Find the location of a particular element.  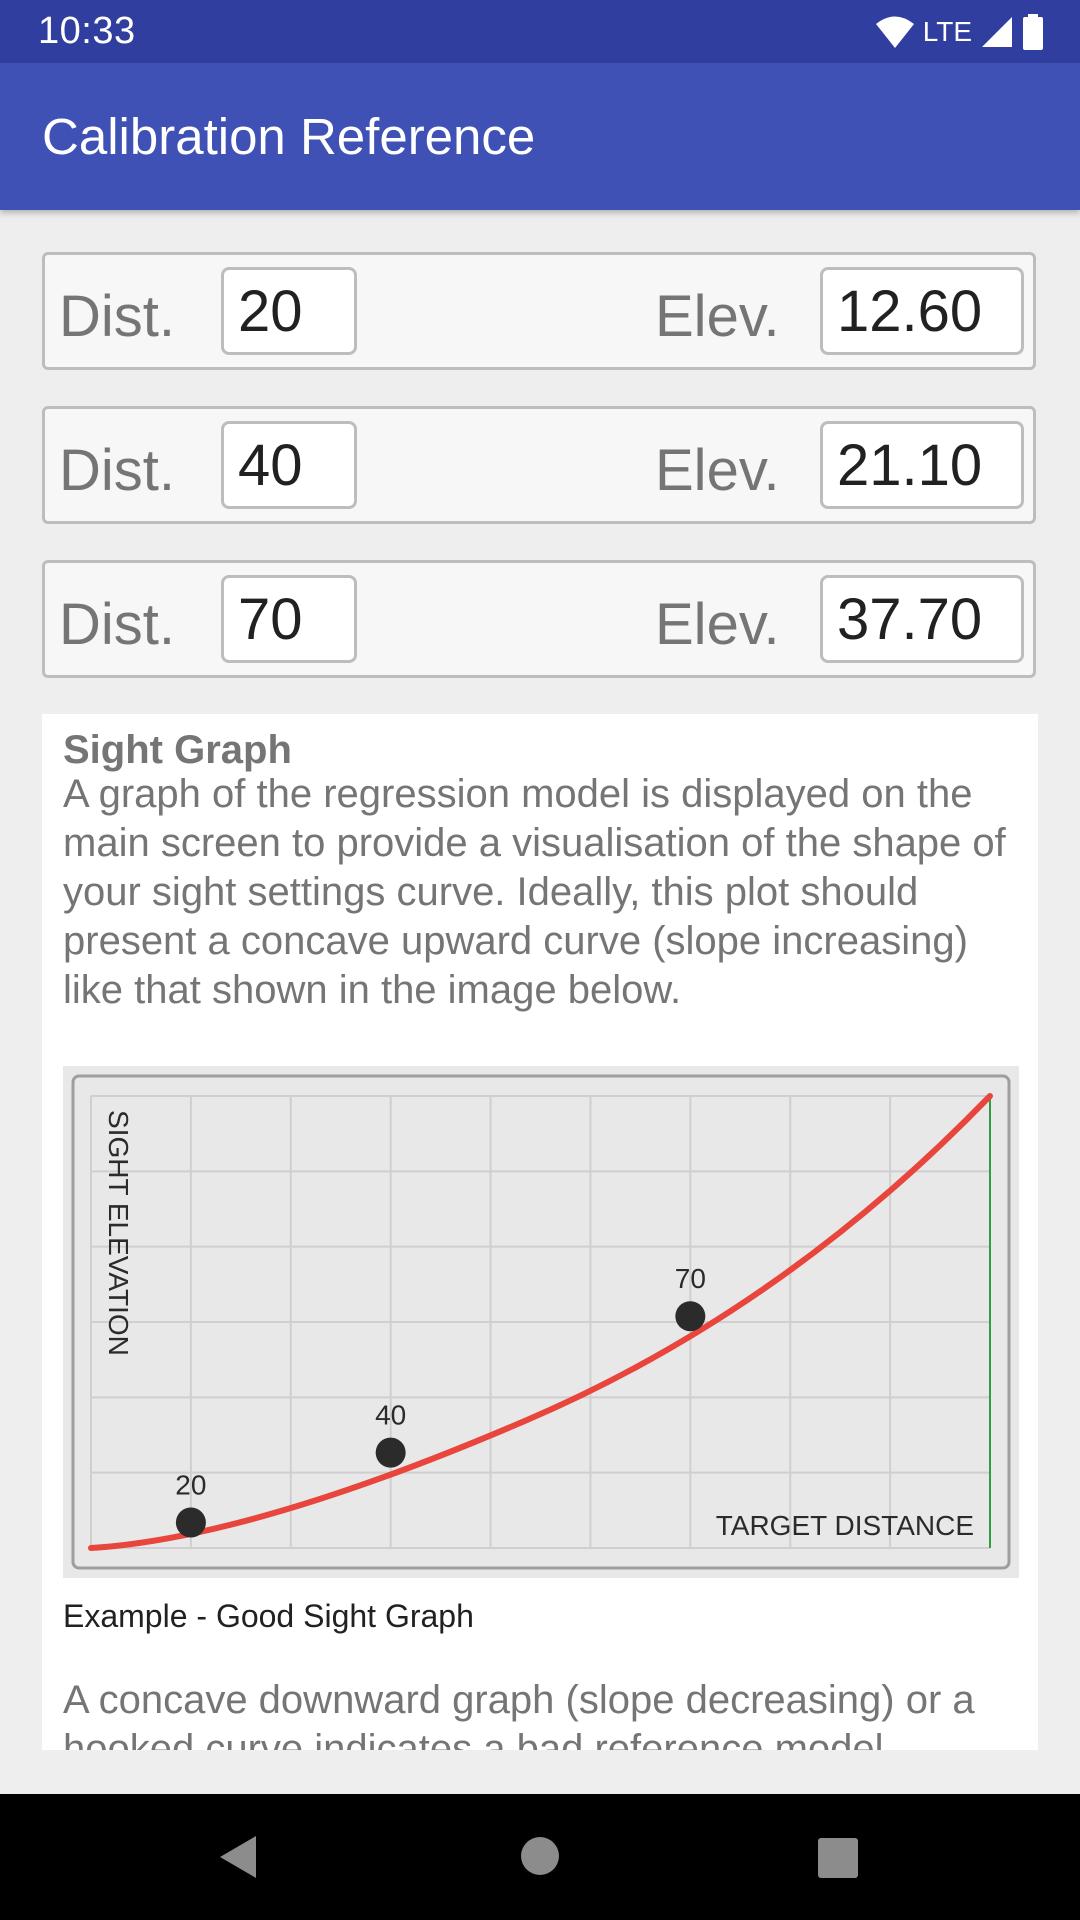

navigation-bar is located at coordinates (540, 1857).